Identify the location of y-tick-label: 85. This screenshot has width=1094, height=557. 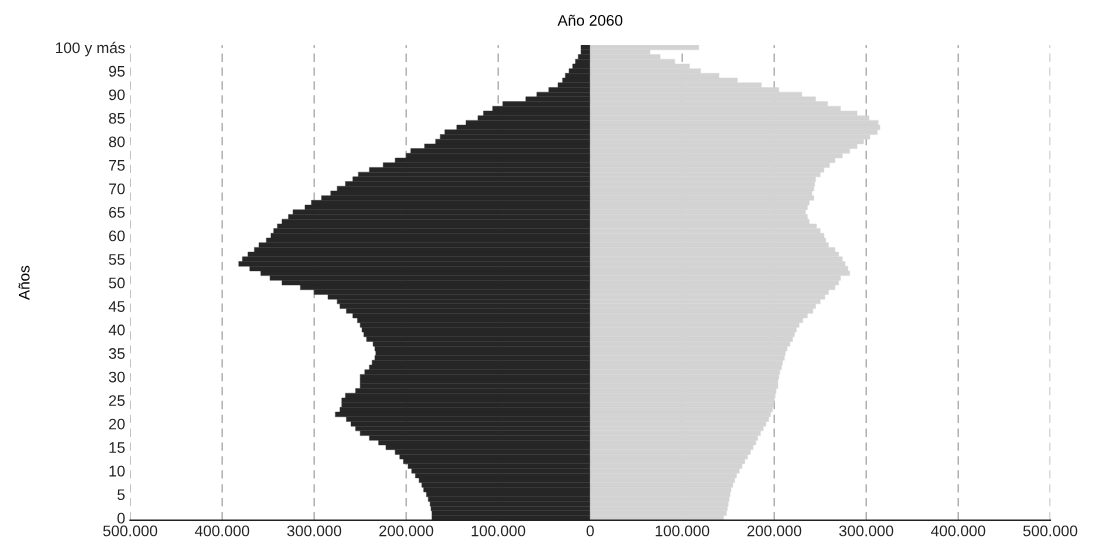
(117, 118).